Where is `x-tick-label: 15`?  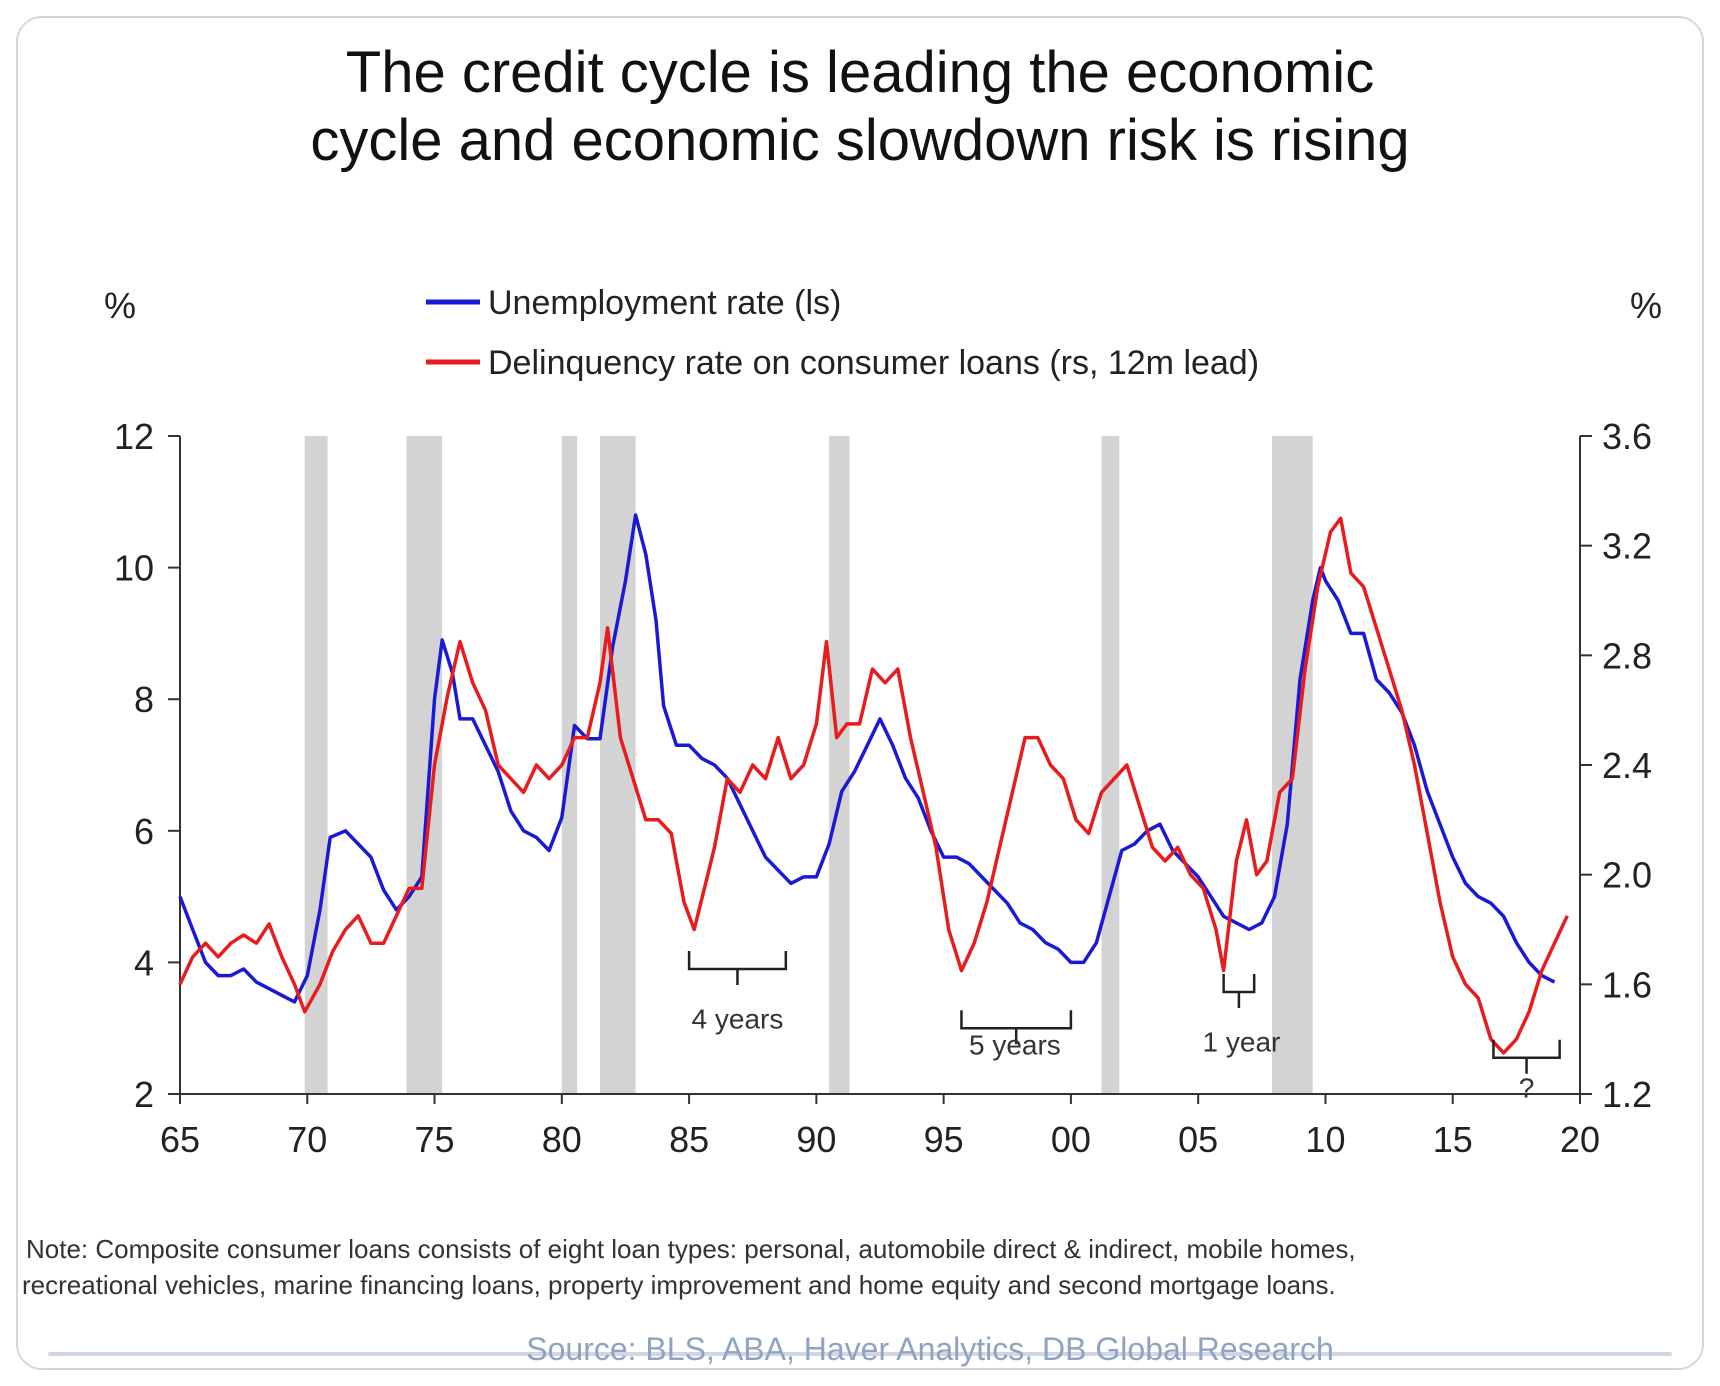
x-tick-label: 15 is located at coordinates (1453, 1139).